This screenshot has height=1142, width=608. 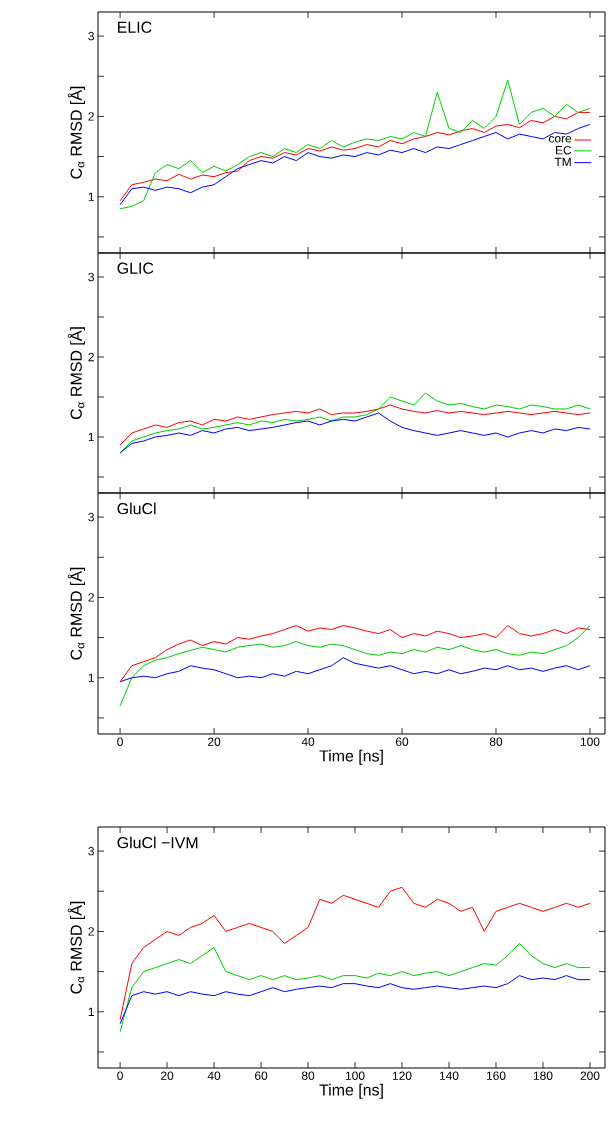 What do you see at coordinates (590, 1075) in the screenshot?
I see `x-tick-label: 200` at bounding box center [590, 1075].